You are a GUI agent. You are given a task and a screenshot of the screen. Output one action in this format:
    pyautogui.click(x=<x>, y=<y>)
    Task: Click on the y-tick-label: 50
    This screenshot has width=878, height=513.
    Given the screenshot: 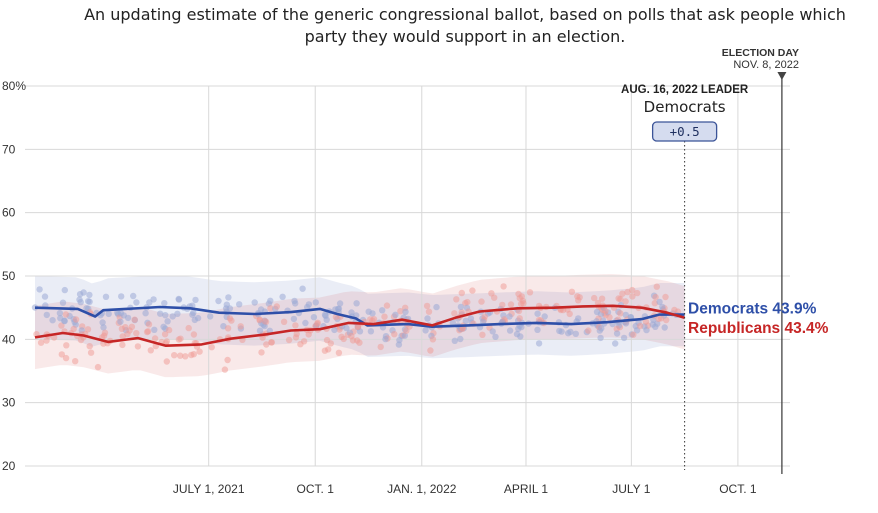 What is the action you would take?
    pyautogui.click(x=9, y=276)
    